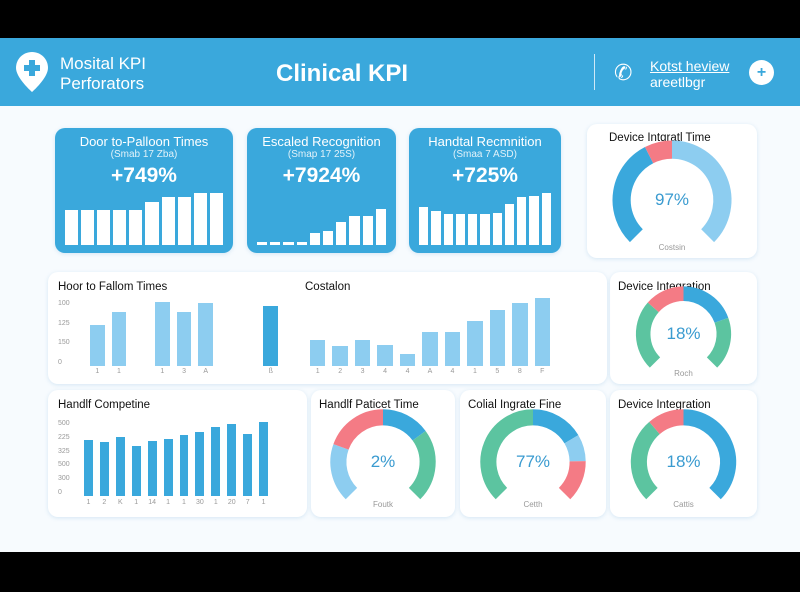 This screenshot has width=800, height=592. I want to click on x-tick-label: 7, so click(247, 502).